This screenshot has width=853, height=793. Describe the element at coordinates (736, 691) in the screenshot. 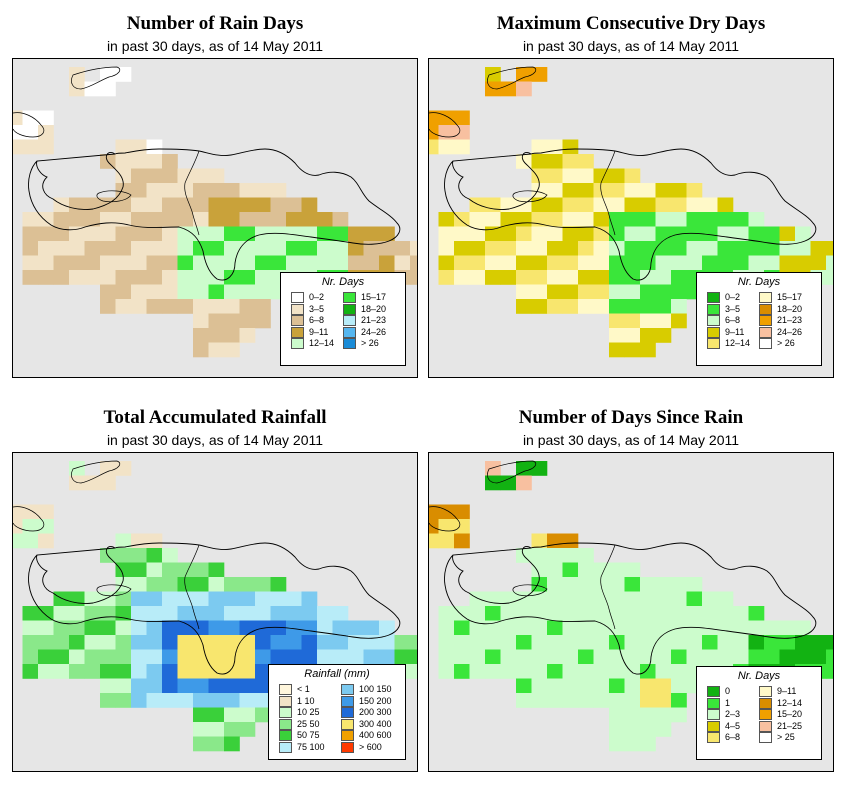

I see `legend-item: 0` at that location.